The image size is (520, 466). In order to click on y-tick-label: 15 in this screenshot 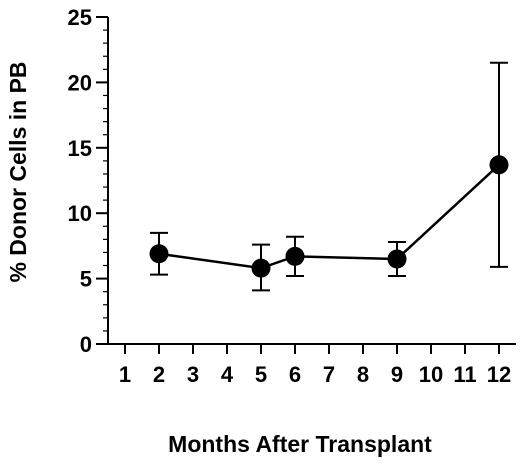, I will do `click(80, 148)`.